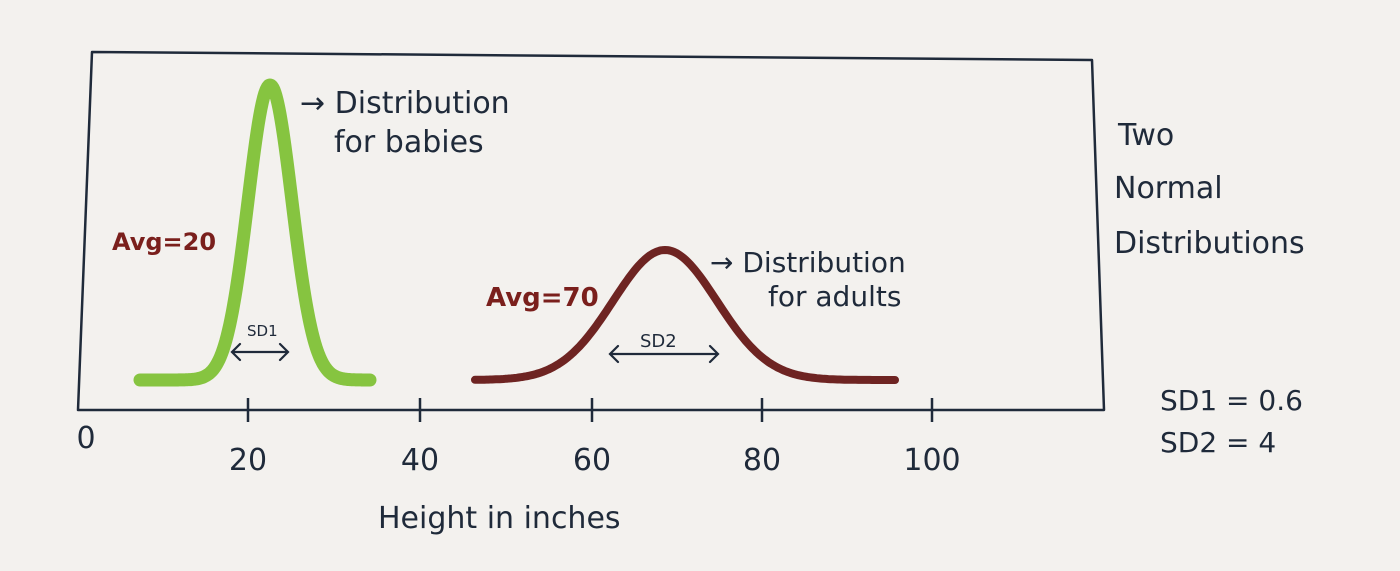 The height and width of the screenshot is (571, 1400). What do you see at coordinates (420, 460) in the screenshot?
I see `x-tick-label-40: 40` at bounding box center [420, 460].